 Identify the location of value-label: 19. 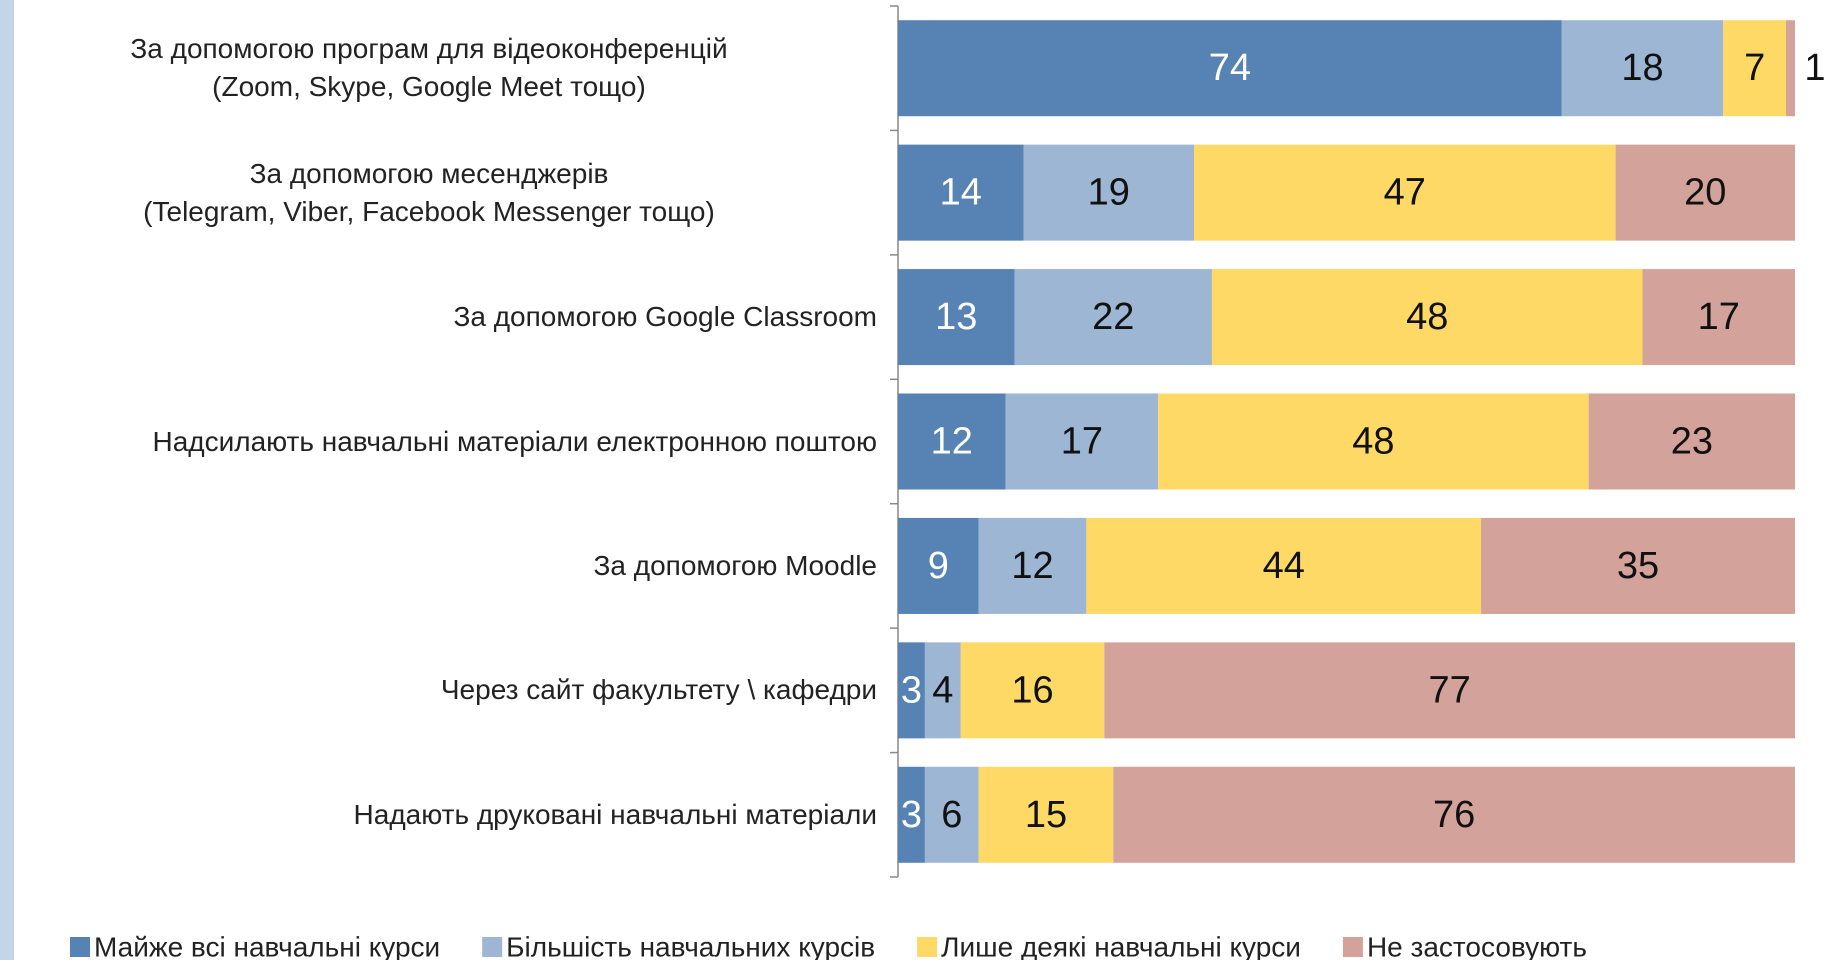
(1109, 193).